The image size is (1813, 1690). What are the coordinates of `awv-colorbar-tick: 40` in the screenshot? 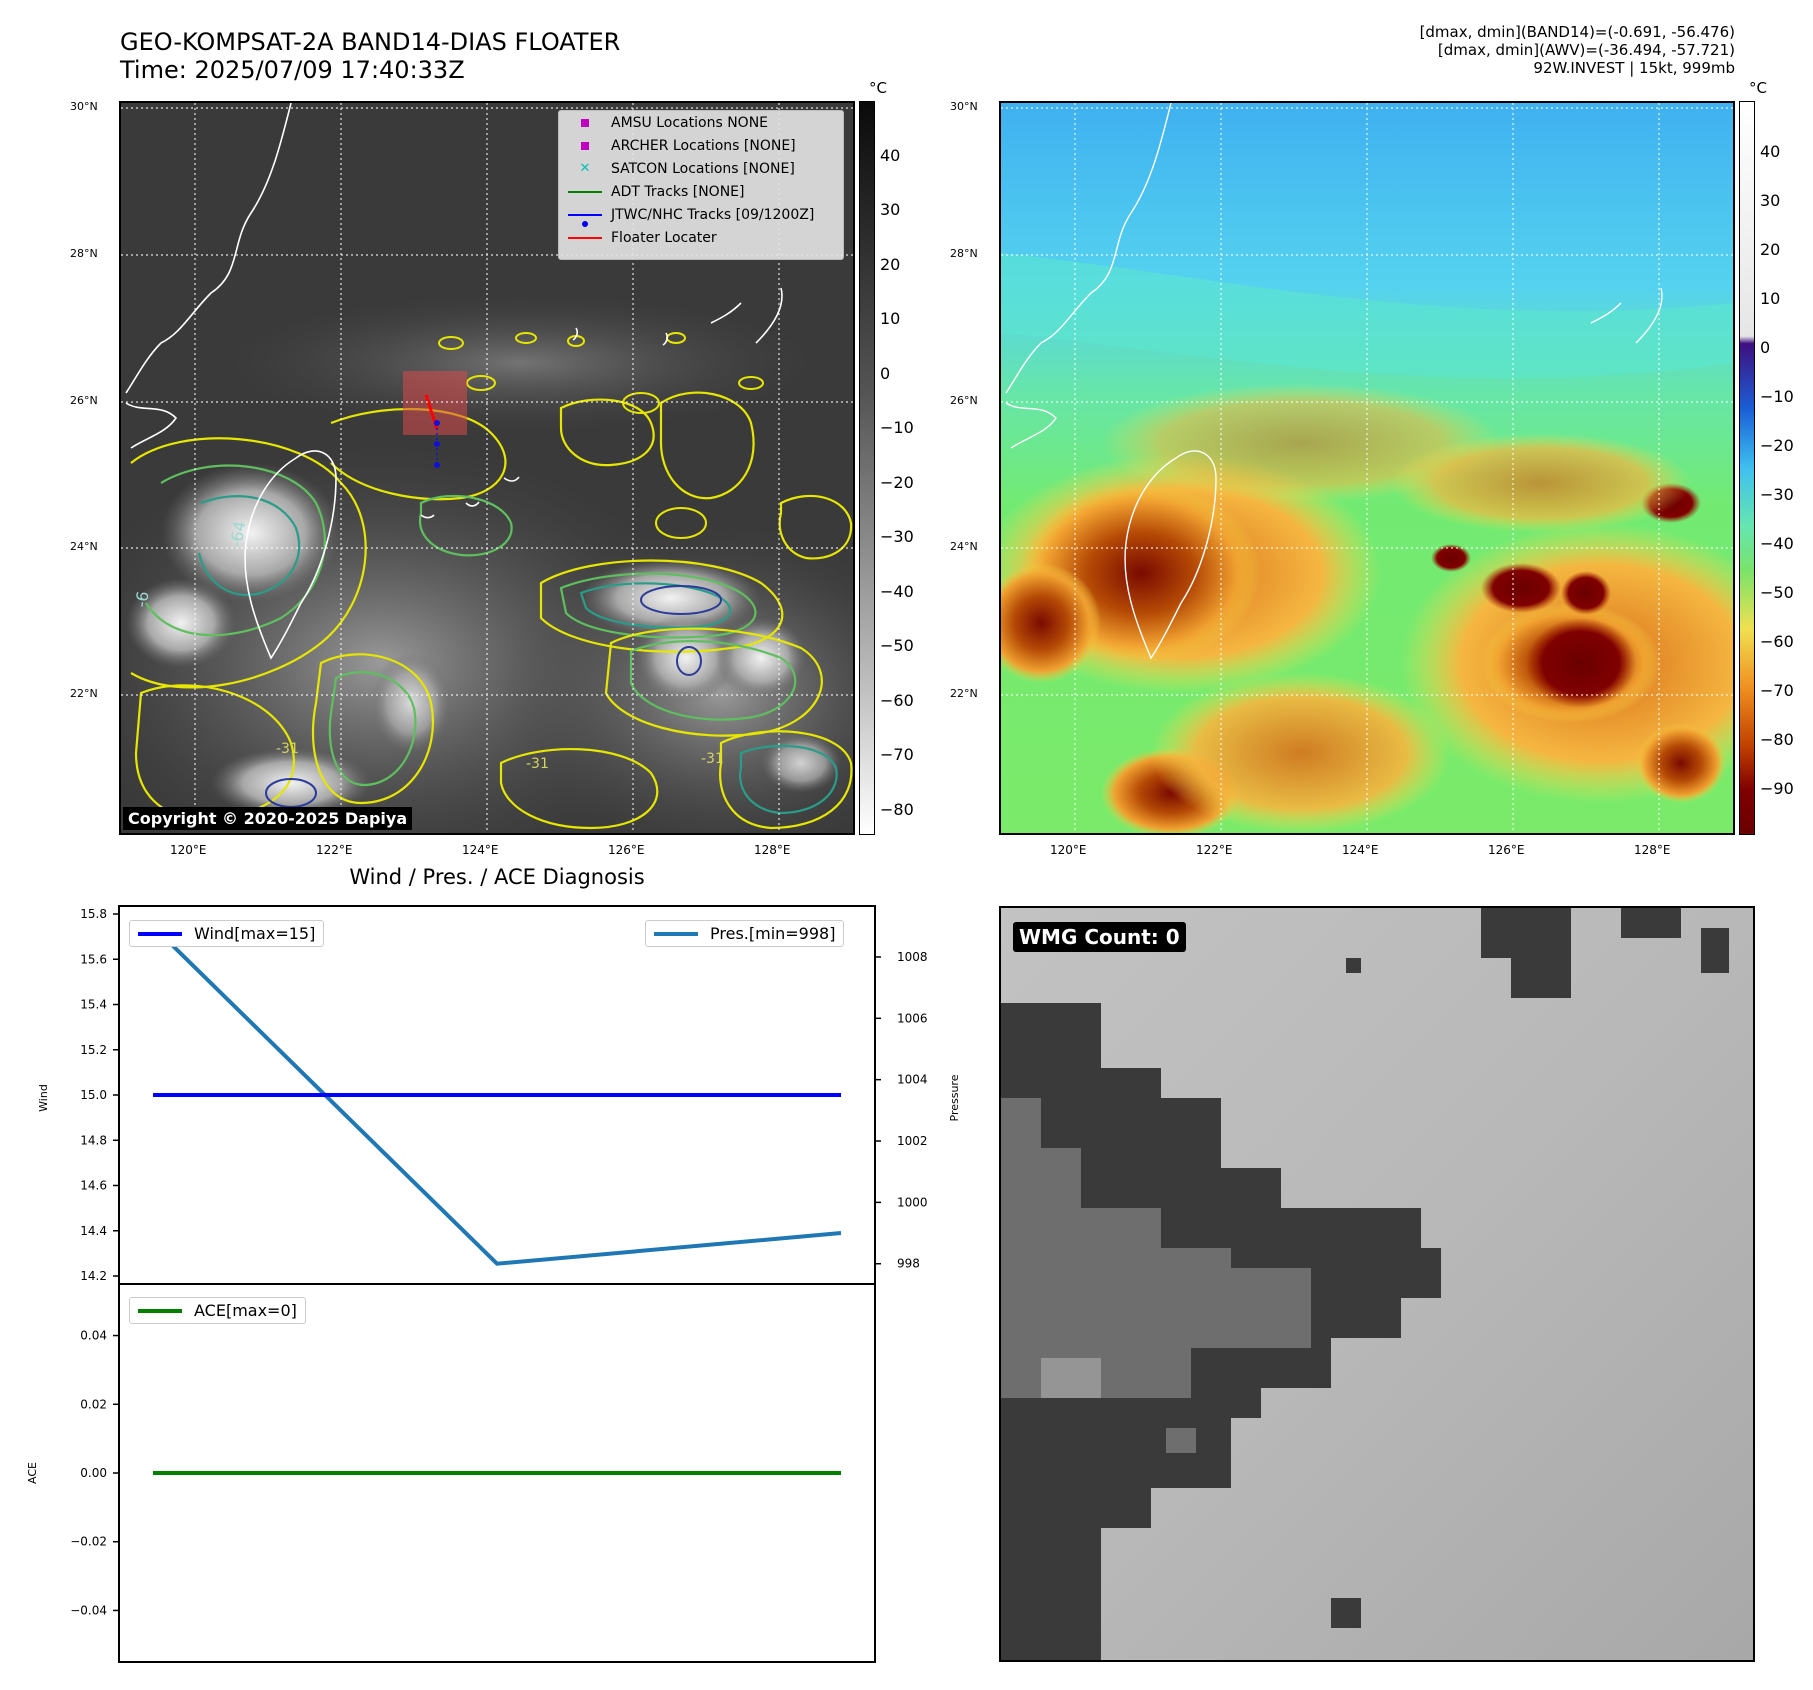 It's located at (1770, 151).